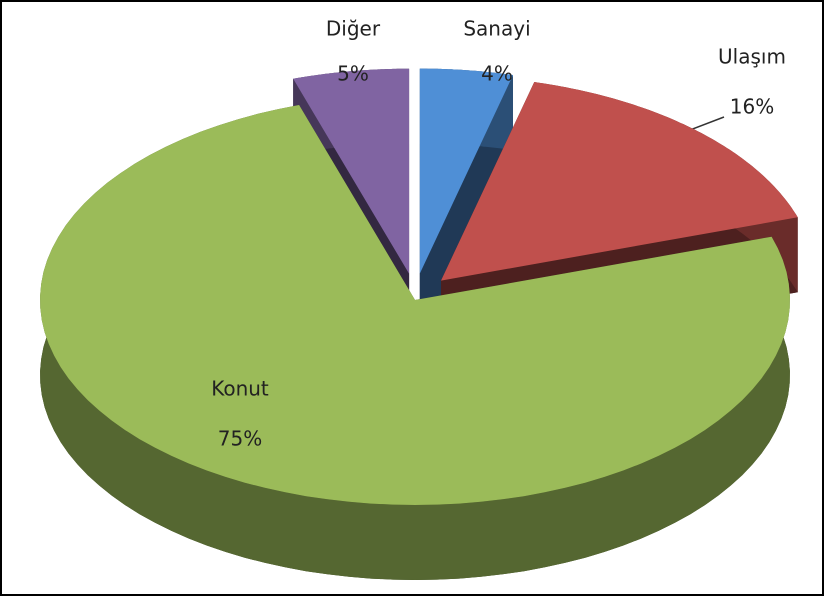 Image resolution: width=824 pixels, height=596 pixels. What do you see at coordinates (353, 74) in the screenshot?
I see `slice-label-value: 5%` at bounding box center [353, 74].